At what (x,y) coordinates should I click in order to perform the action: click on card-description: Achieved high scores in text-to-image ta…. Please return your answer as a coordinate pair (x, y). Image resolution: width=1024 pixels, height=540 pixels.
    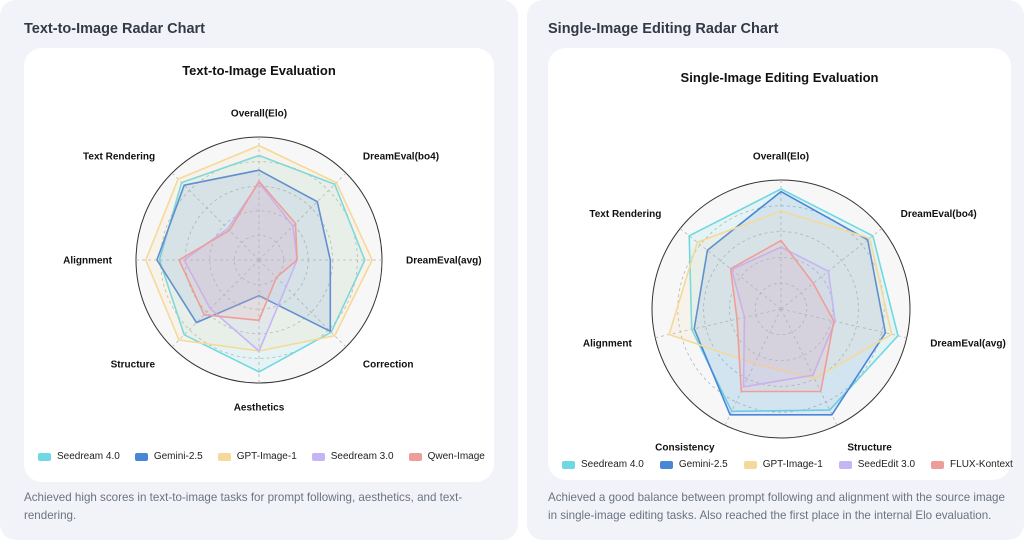
    Looking at the image, I should click on (243, 506).